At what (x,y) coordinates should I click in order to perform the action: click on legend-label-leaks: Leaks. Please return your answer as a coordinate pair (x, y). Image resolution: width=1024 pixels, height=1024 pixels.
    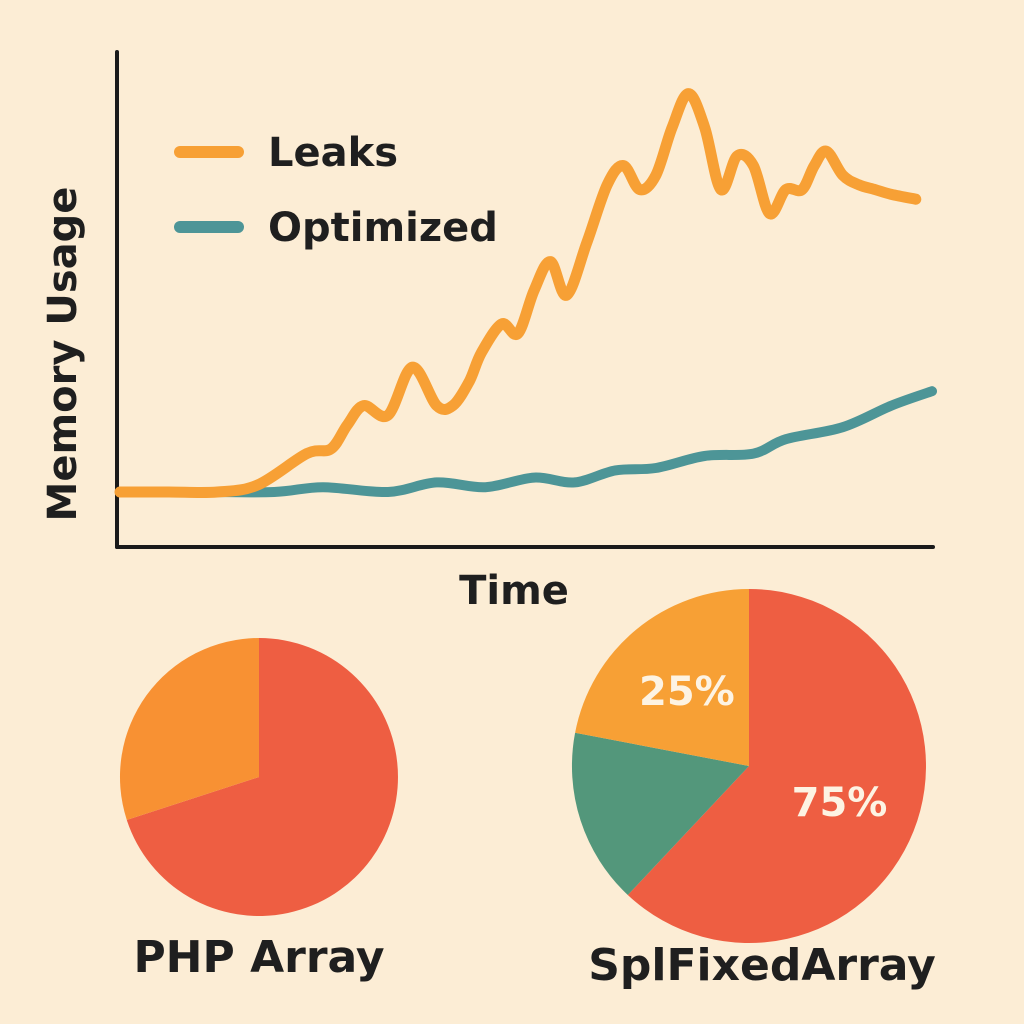
    Looking at the image, I should click on (333, 153).